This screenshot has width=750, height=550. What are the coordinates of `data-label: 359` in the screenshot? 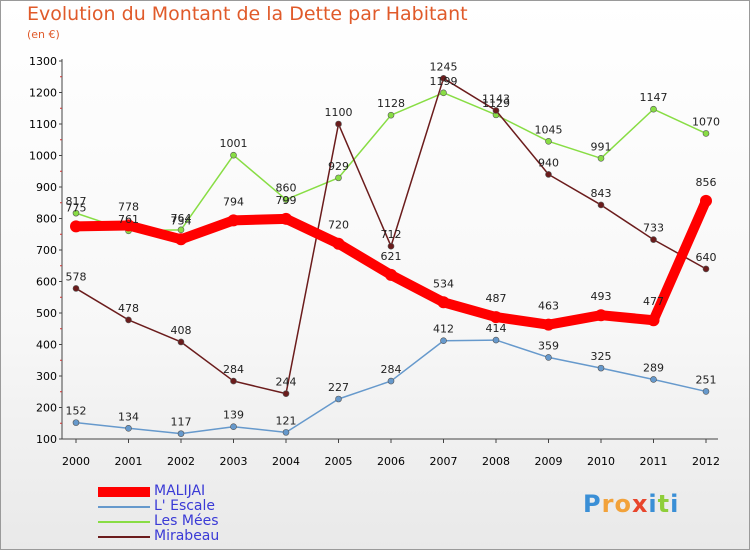 It's located at (548, 345).